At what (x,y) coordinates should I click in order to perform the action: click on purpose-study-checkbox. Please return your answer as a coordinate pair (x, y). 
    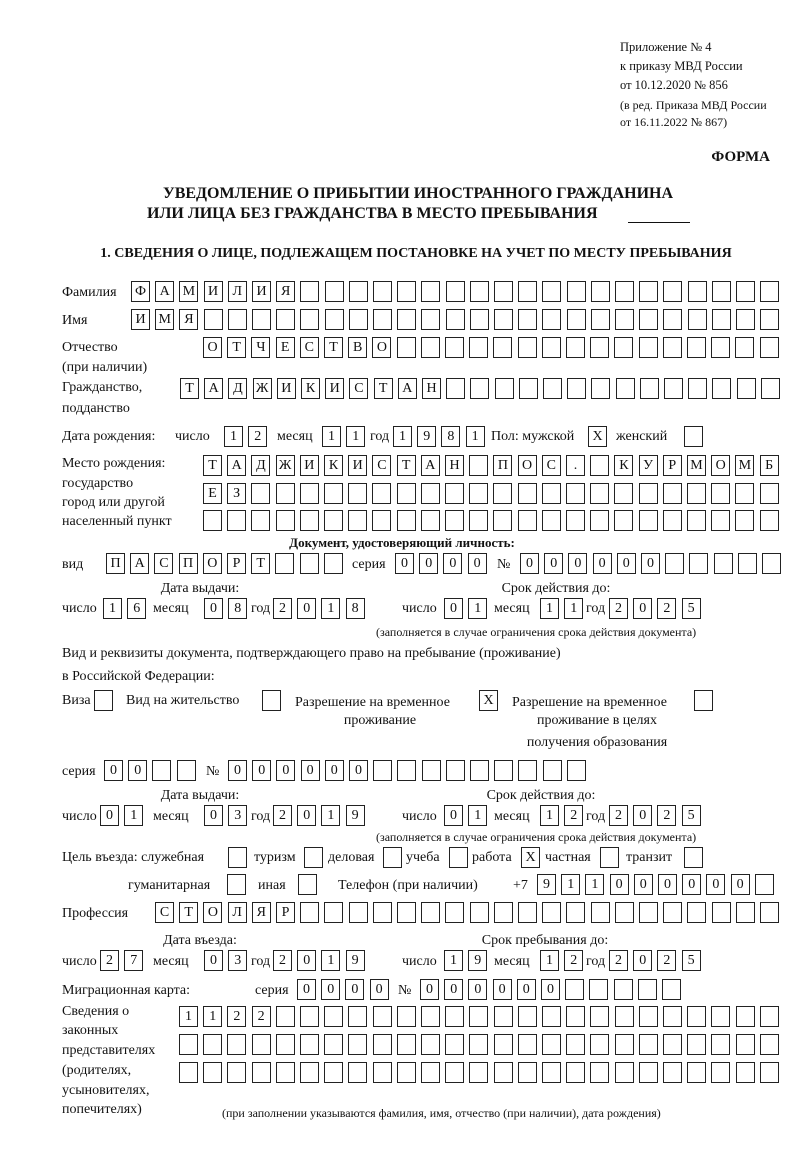
    Looking at the image, I should click on (461, 858).